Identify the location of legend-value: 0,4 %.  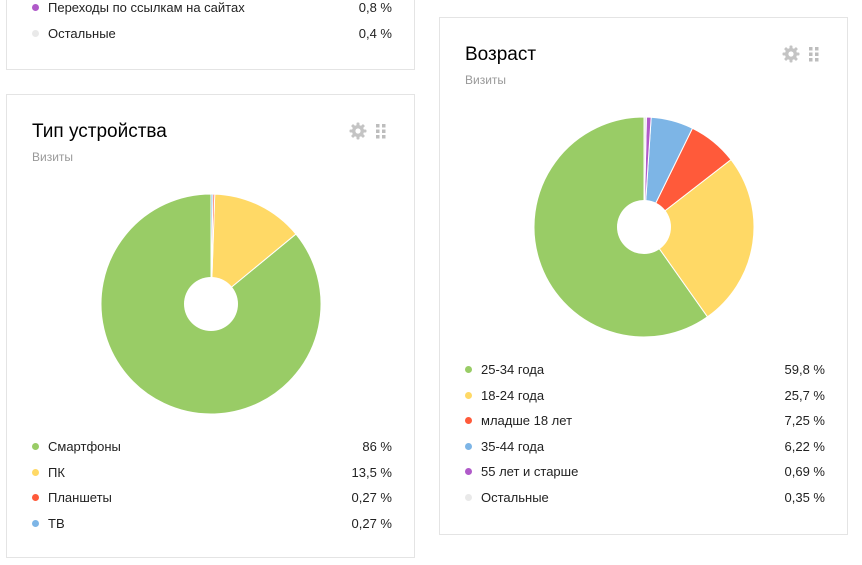
(375, 33).